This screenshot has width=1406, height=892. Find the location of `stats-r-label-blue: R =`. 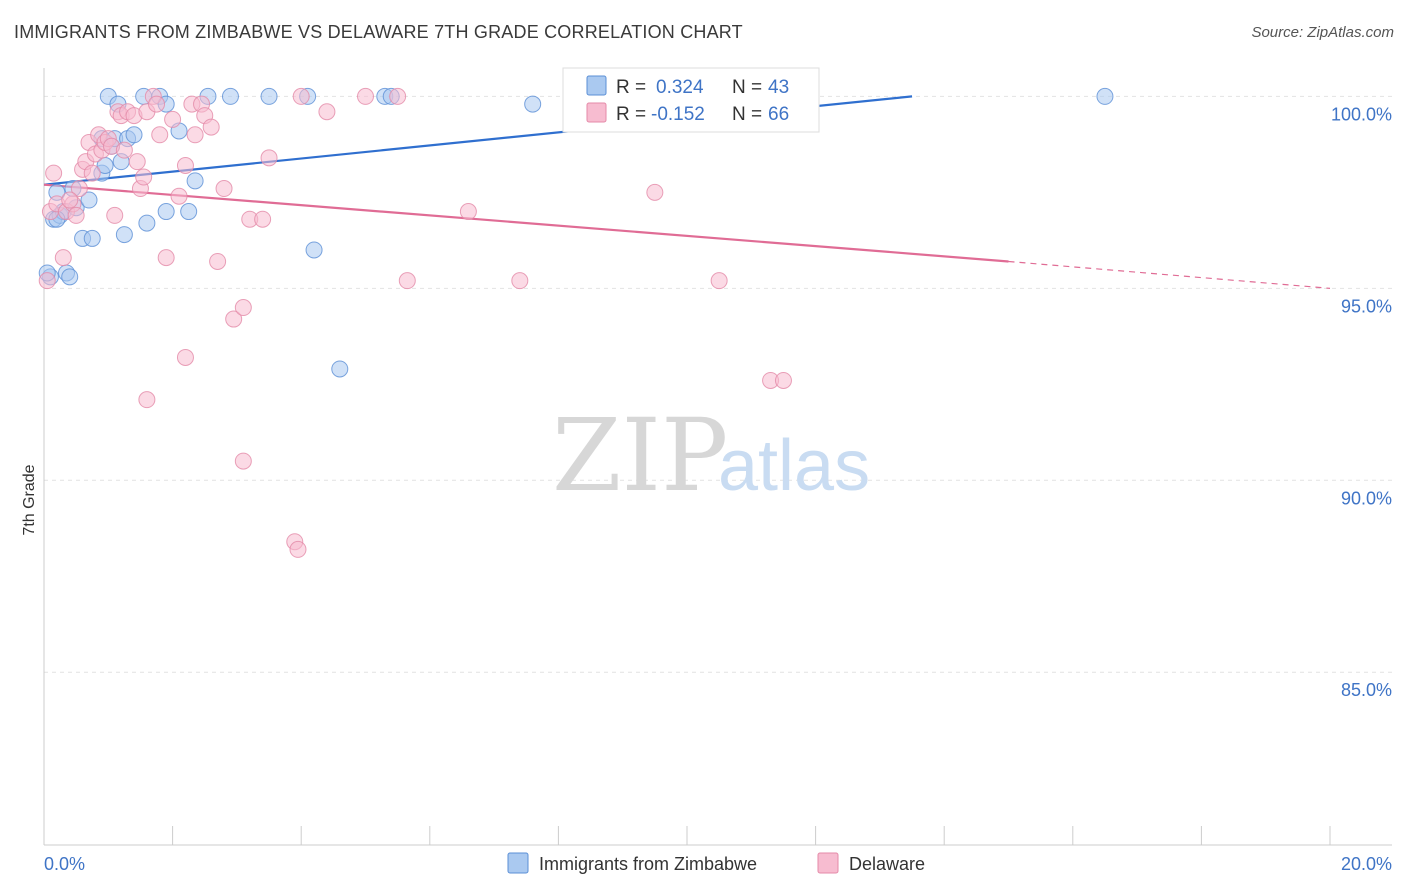

stats-r-label-blue: R = is located at coordinates (631, 87).